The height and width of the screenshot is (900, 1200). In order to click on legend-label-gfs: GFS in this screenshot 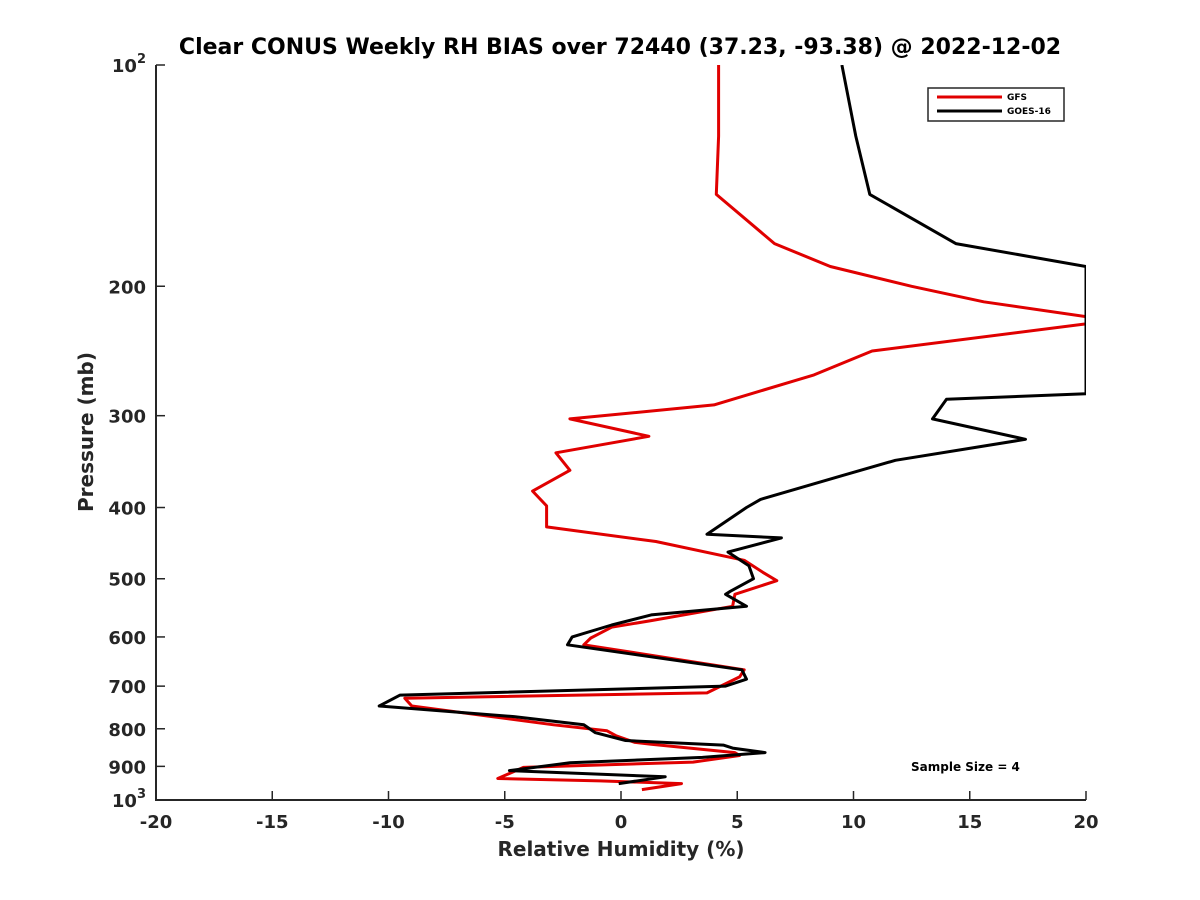, I will do `click(1017, 98)`.